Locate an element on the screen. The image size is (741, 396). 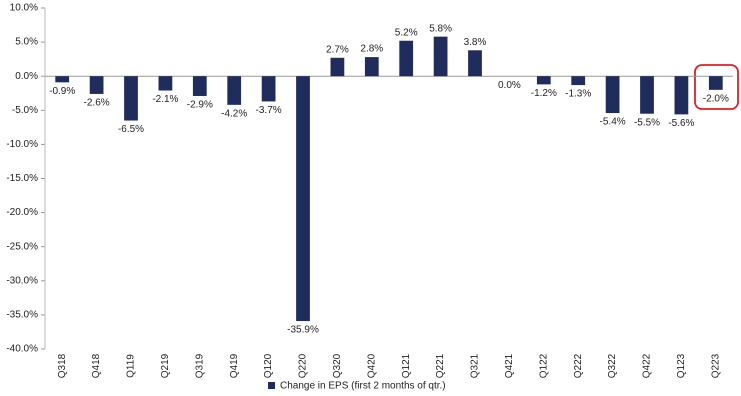
value-label: -1.2% is located at coordinates (544, 93).